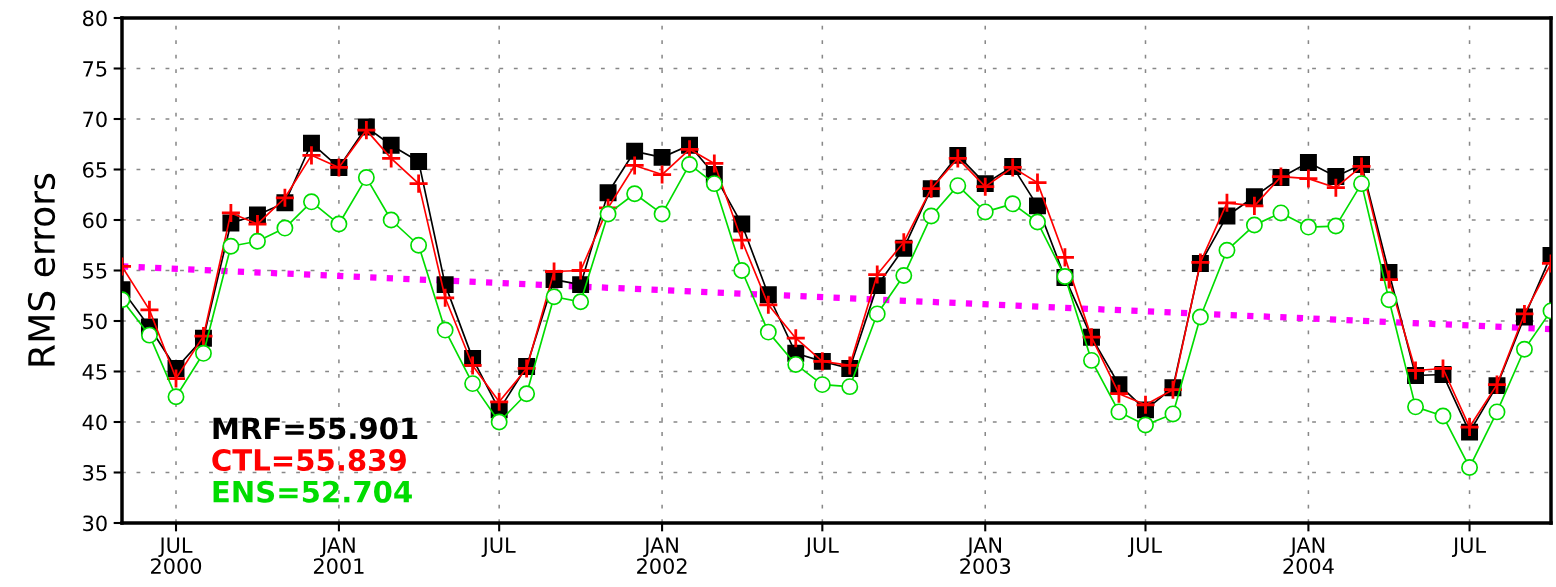 This screenshot has width=1556, height=587. Describe the element at coordinates (985, 555) in the screenshot. I see `x-tick-label: JAN 2003` at that location.